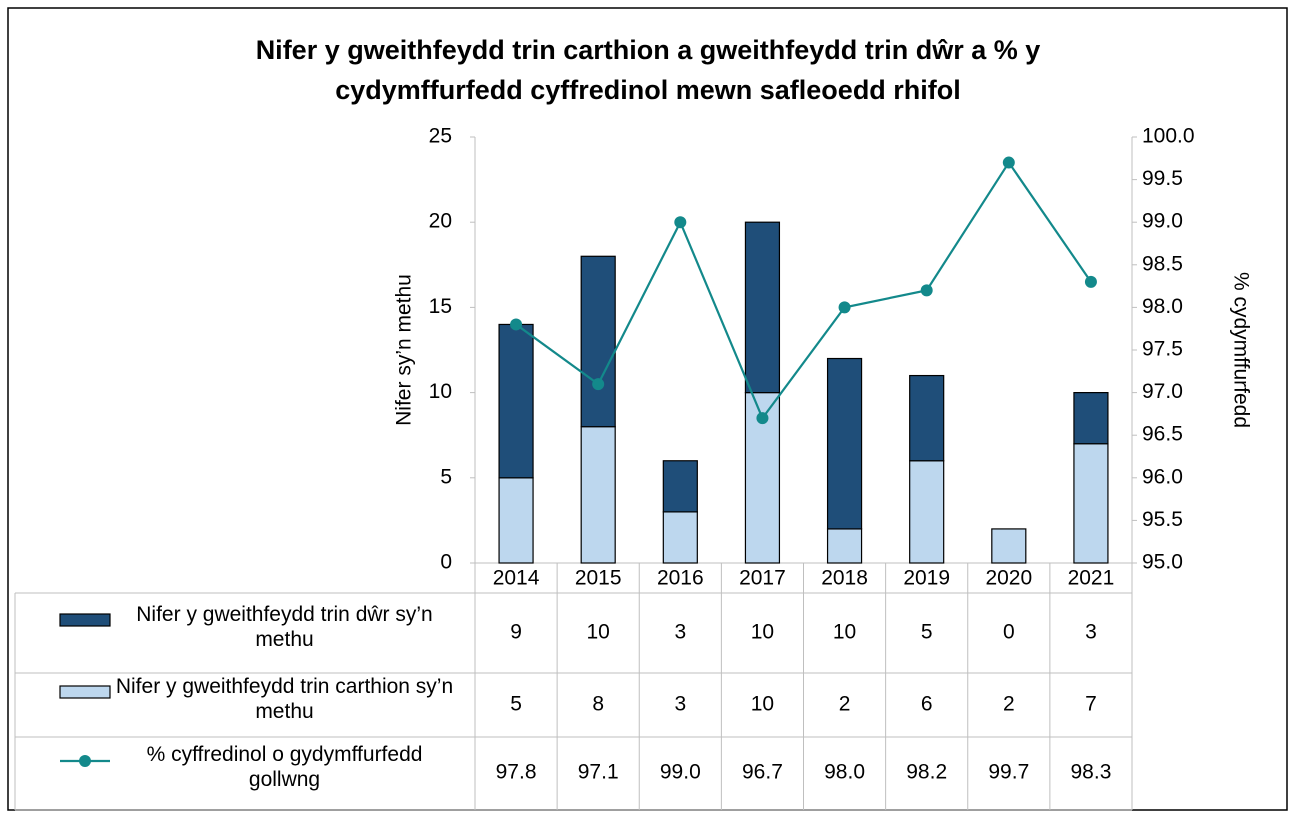 Image resolution: width=1295 pixels, height=817 pixels. Describe the element at coordinates (1091, 772) in the screenshot. I see `table-value: 98.3` at that location.